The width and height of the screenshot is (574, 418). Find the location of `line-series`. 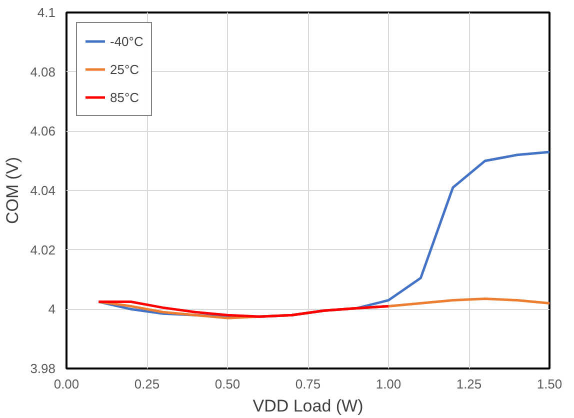

line-series is located at coordinates (243, 309).